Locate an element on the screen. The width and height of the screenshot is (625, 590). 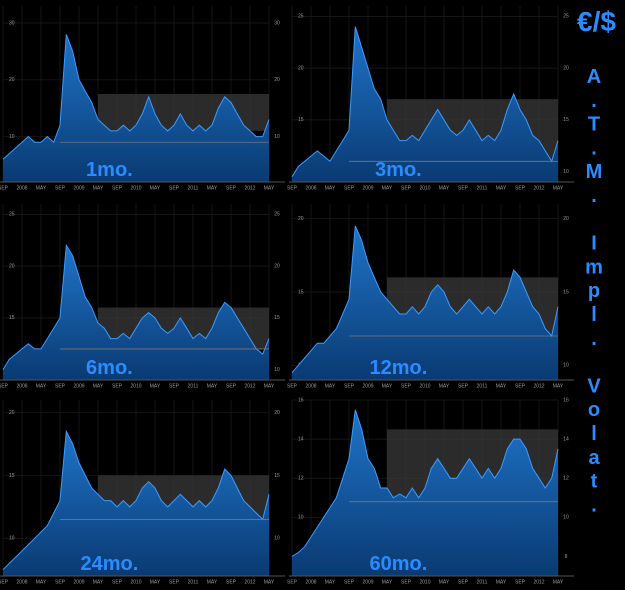
chart-label: 3mo. is located at coordinates (398, 170).